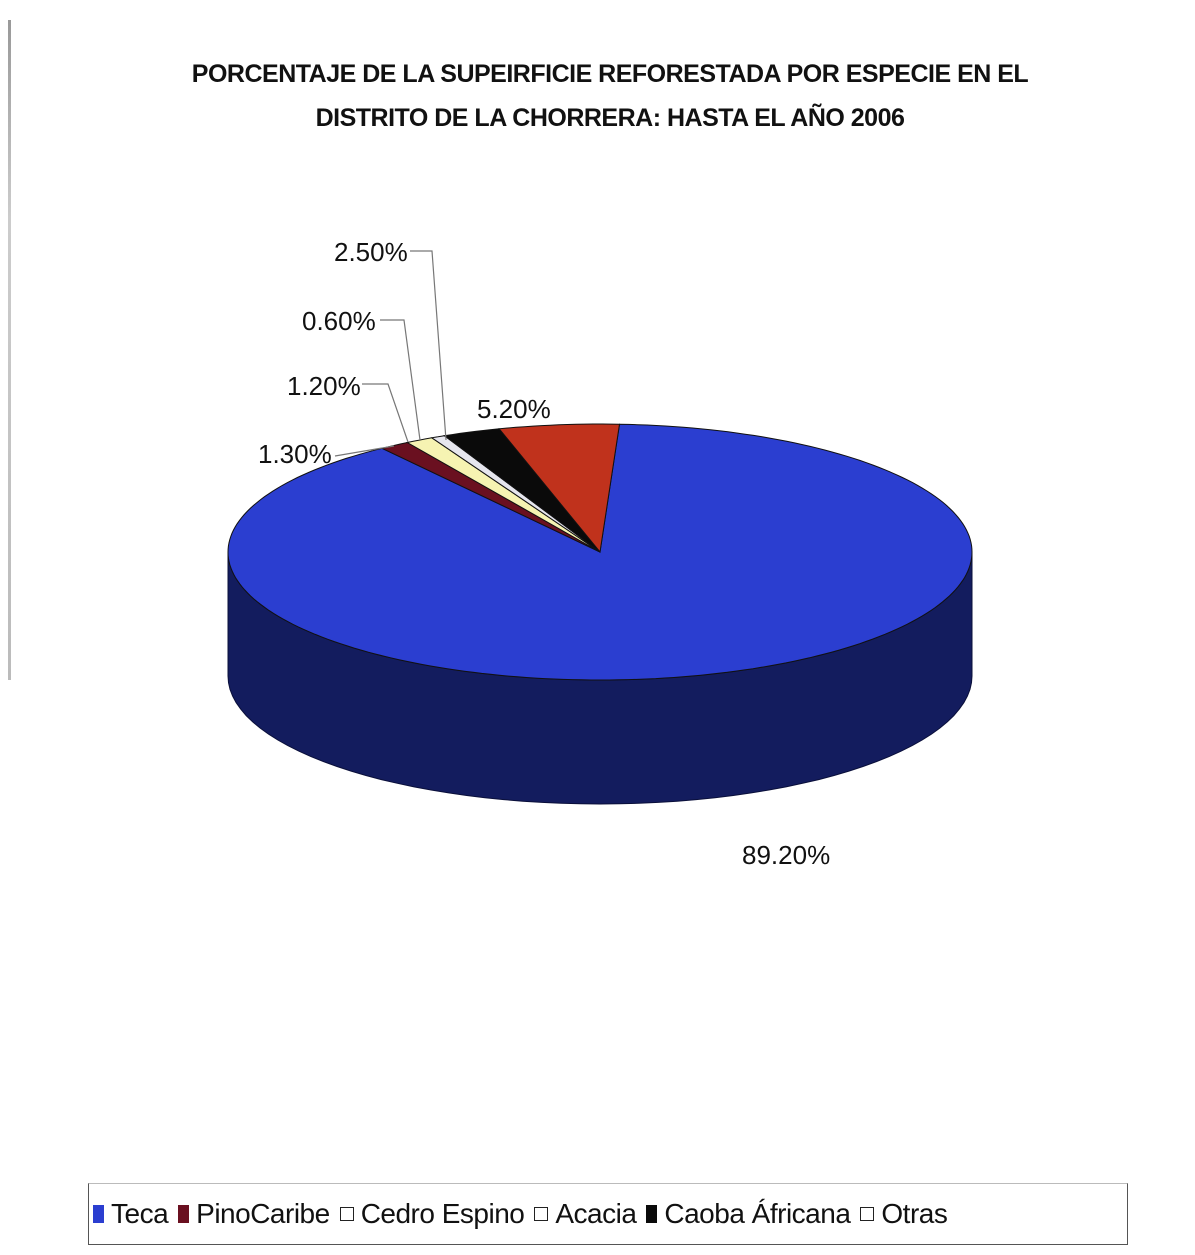 The width and height of the screenshot is (1195, 1255). Describe the element at coordinates (541, 1214) in the screenshot. I see `legend-swatch-acacia` at that location.